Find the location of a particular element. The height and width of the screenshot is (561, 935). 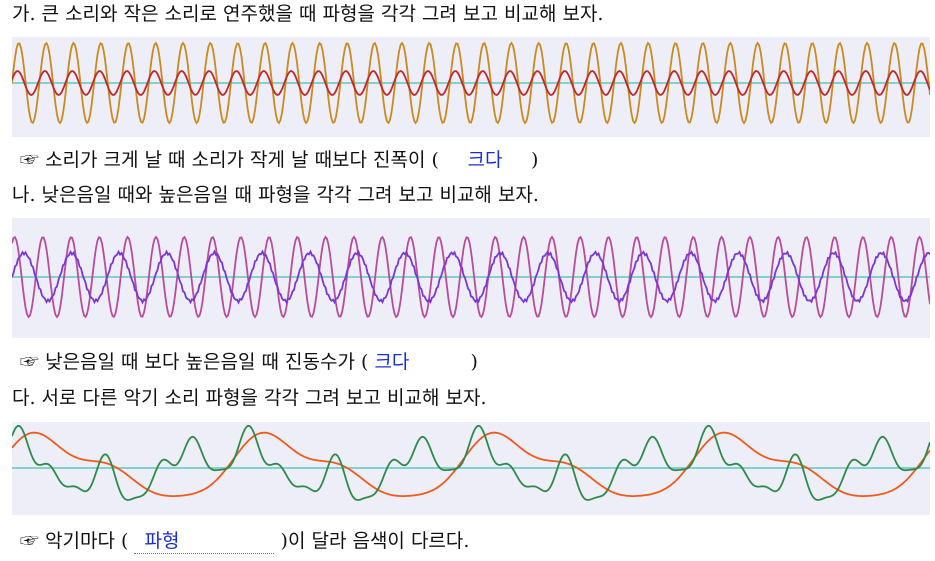

sentence: ☞ 악기마다 ( 파형 )이 달라 음색이 다르다. is located at coordinates (244, 541).